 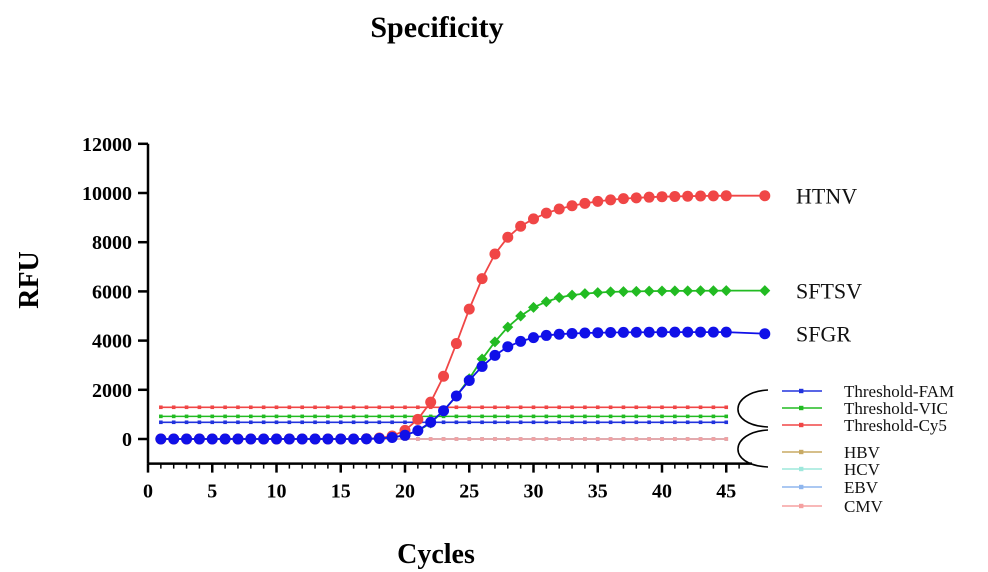 I want to click on x-tick-label: 45, so click(x=726, y=492).